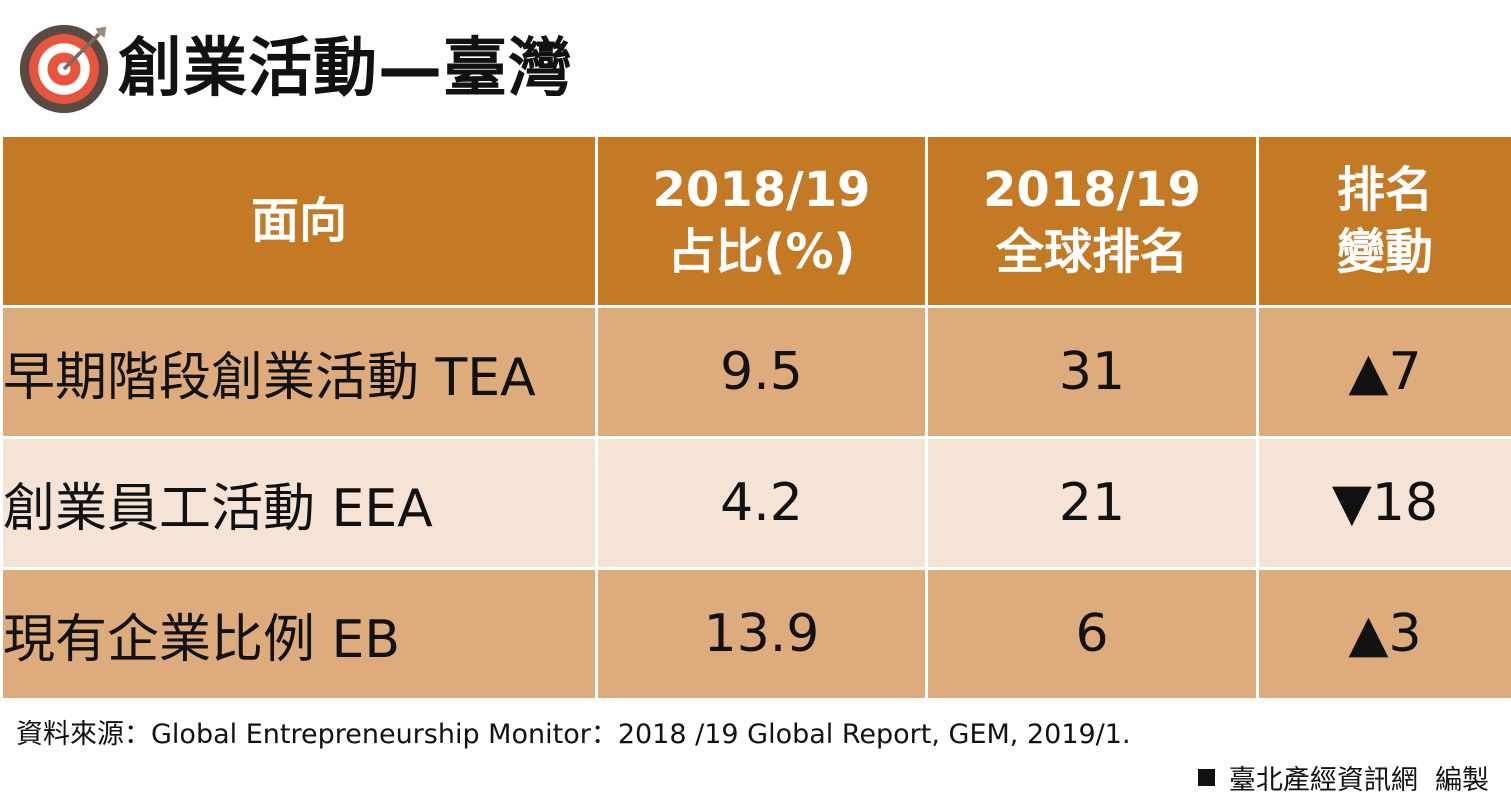  I want to click on column-header-aspect: 面向, so click(299, 221).